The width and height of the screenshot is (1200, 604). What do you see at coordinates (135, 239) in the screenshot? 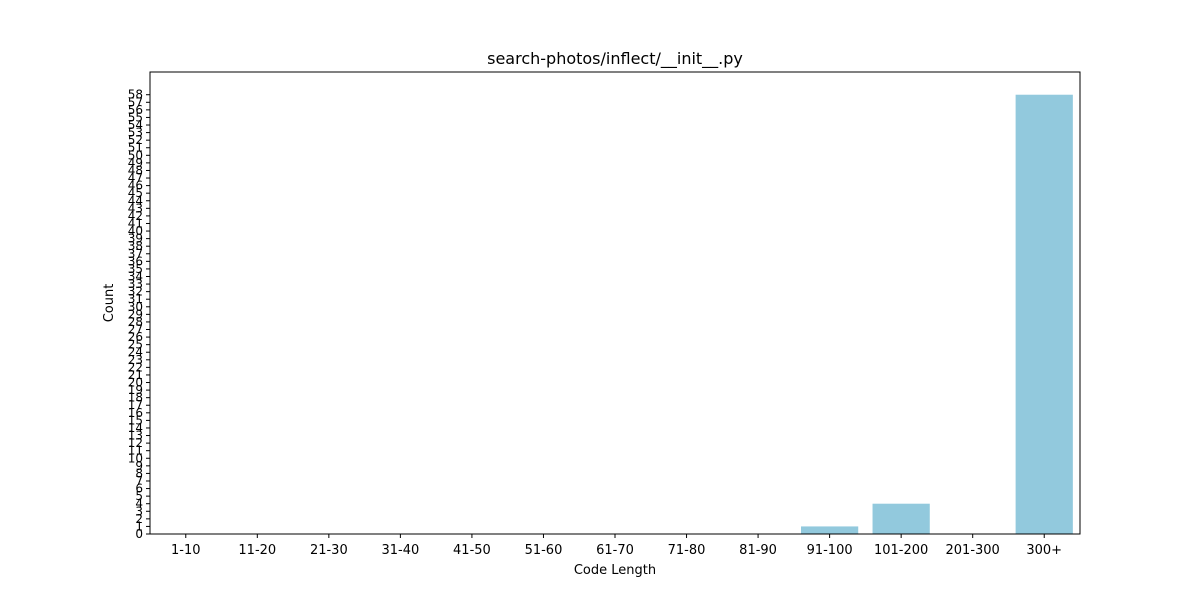
I see `y-tick-label: 39` at bounding box center [135, 239].